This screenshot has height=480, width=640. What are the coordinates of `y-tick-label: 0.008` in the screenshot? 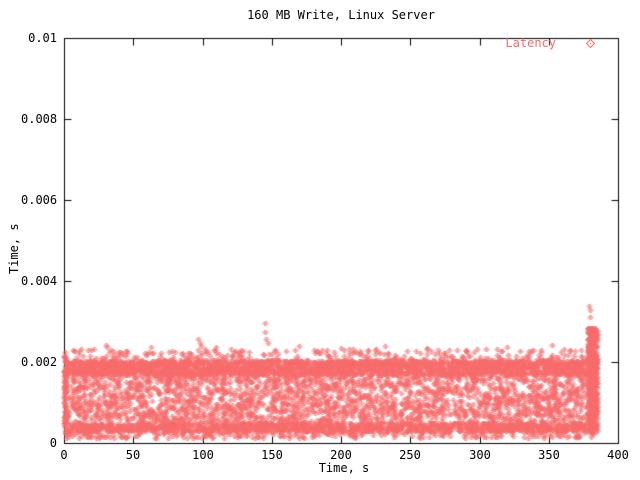 It's located at (39, 119).